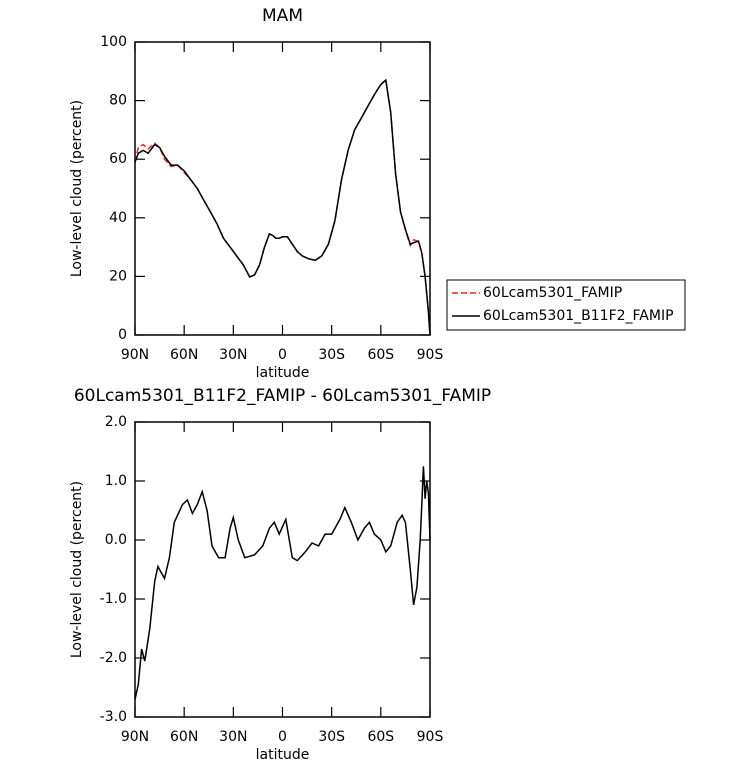  Describe the element at coordinates (116, 422) in the screenshot. I see `y-tick-label: 2.0` at that location.